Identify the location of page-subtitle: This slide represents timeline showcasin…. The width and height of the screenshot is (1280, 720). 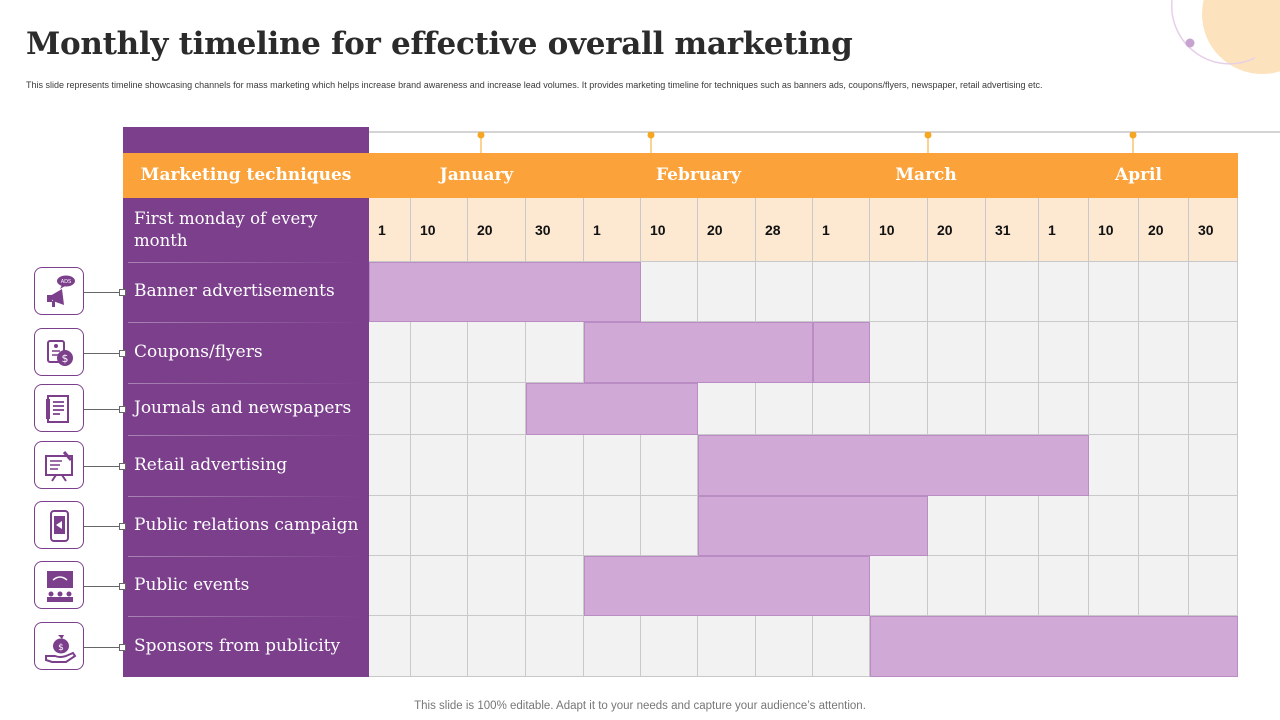
(534, 85).